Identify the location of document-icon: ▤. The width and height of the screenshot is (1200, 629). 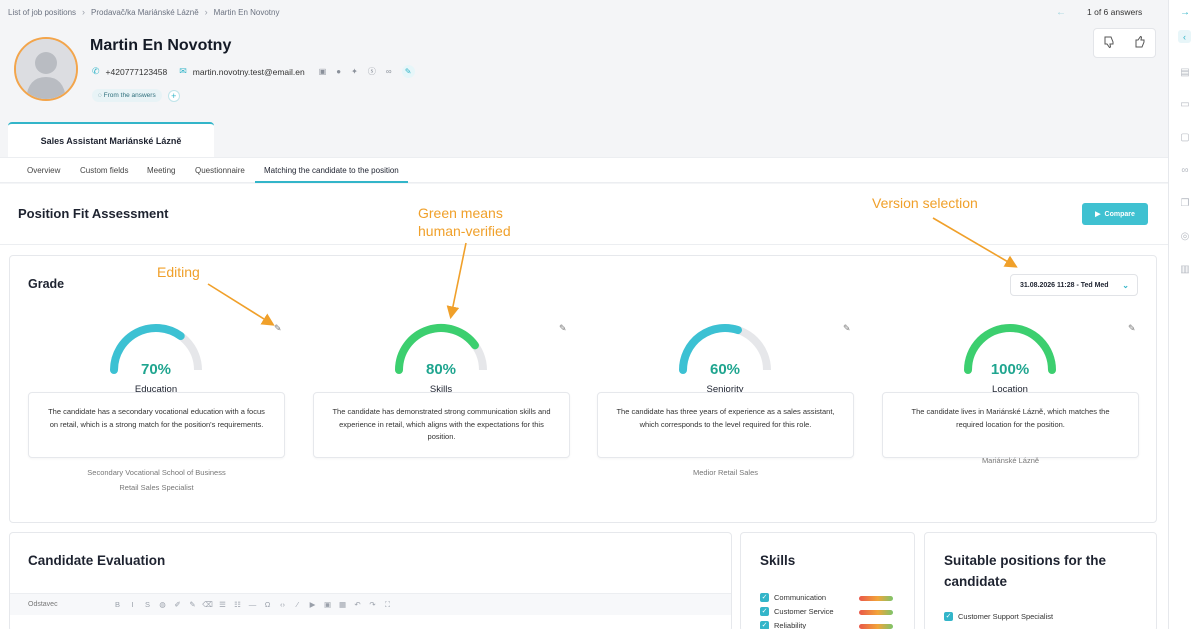
(1185, 72).